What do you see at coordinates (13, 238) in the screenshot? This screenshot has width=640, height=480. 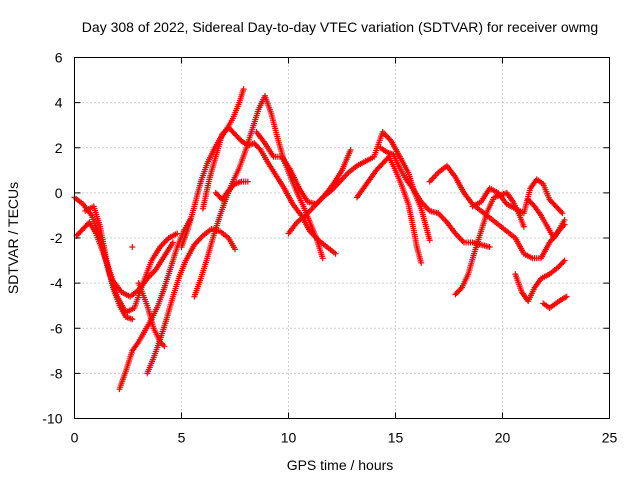 I see `y-axis-label: SDTVAR / TECUs` at bounding box center [13, 238].